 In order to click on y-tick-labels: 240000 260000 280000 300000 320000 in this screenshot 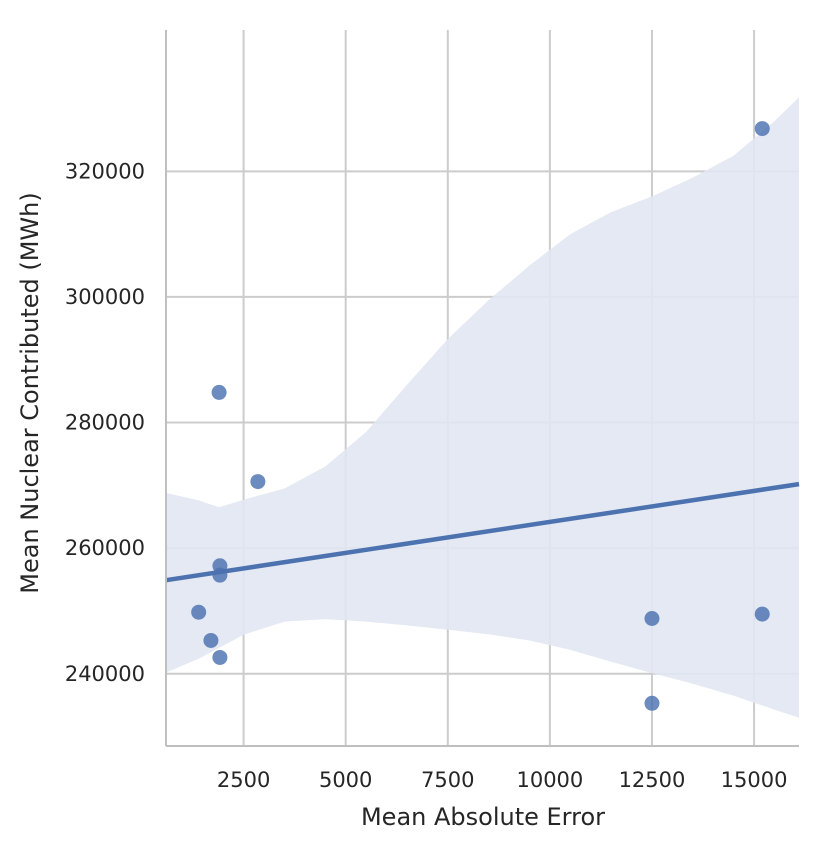, I will do `click(105, 422)`.